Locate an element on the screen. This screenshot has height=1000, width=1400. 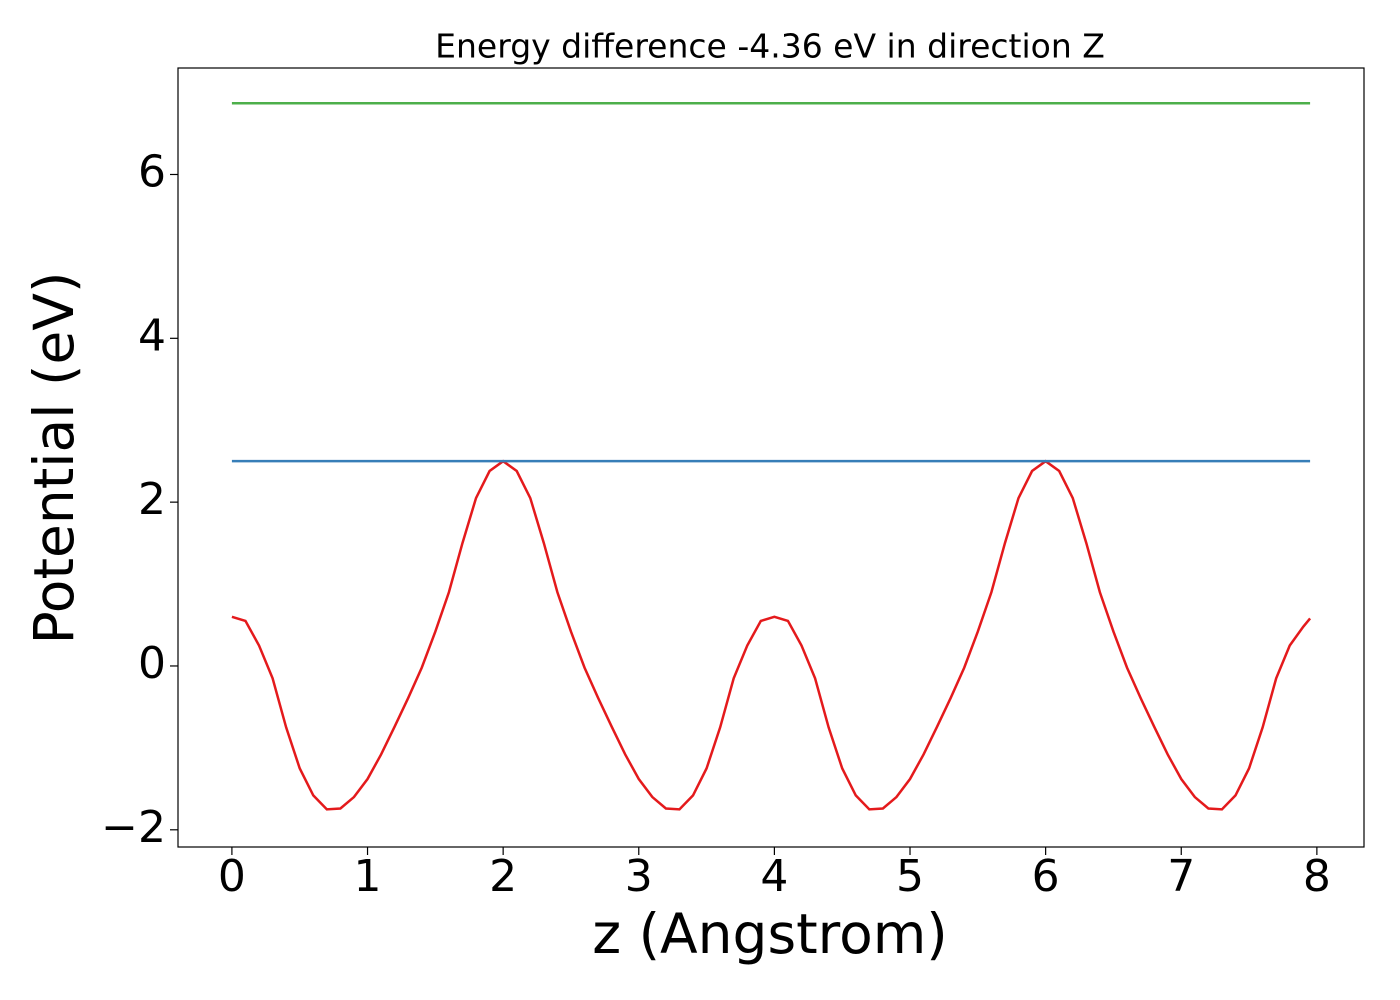
x-tick-label: 4 is located at coordinates (774, 876).